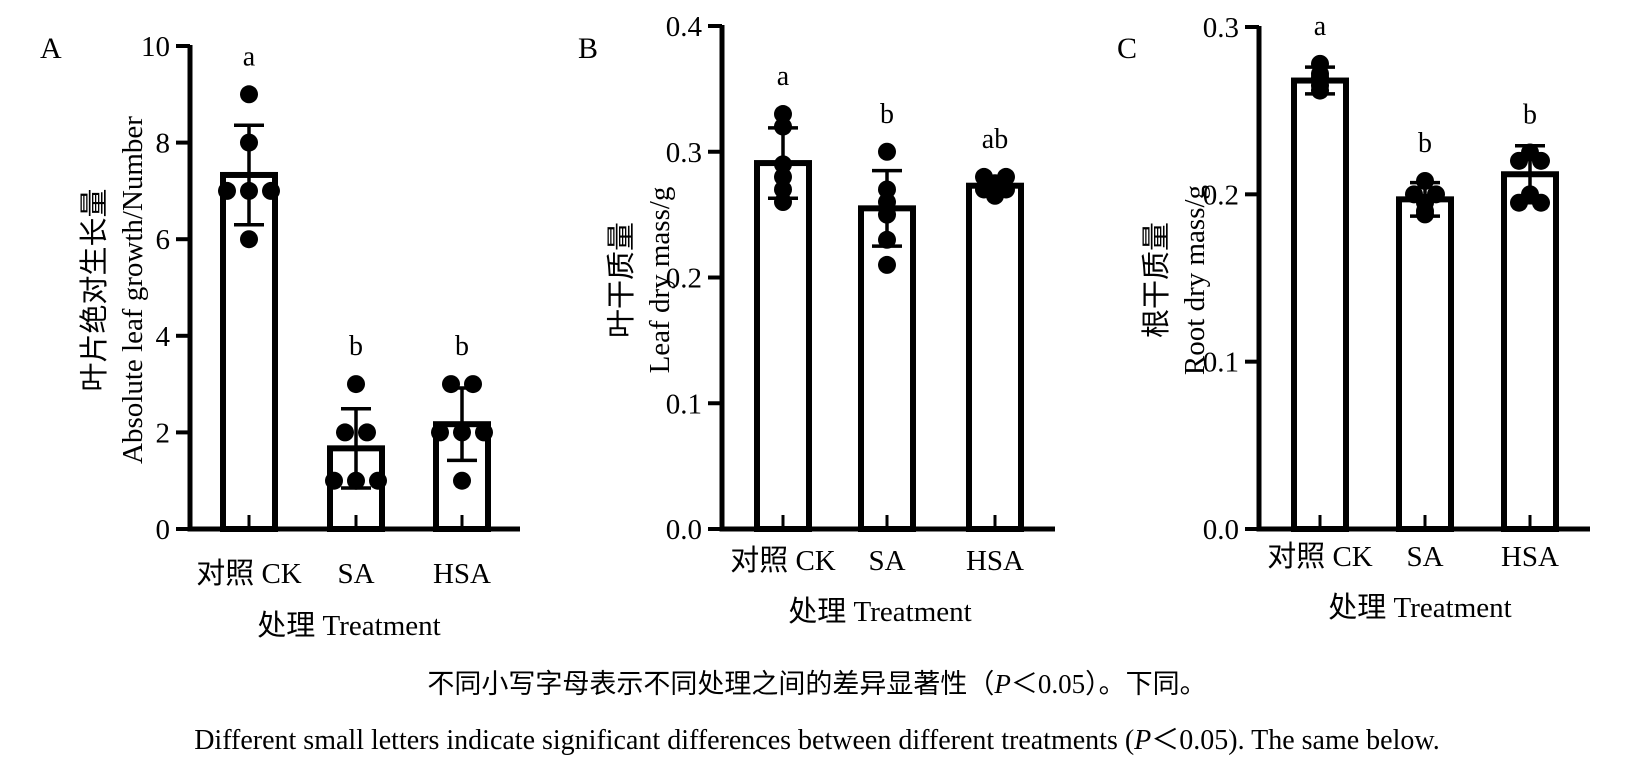 The height and width of the screenshot is (764, 1634). What do you see at coordinates (1002, 684) in the screenshot?
I see `caption-cn-p: P` at bounding box center [1002, 684].